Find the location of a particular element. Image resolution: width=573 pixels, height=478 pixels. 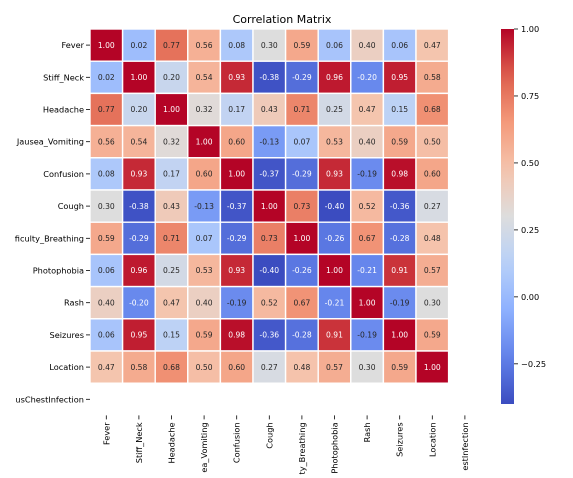

cell-value-label: 0.52 is located at coordinates (367, 206).